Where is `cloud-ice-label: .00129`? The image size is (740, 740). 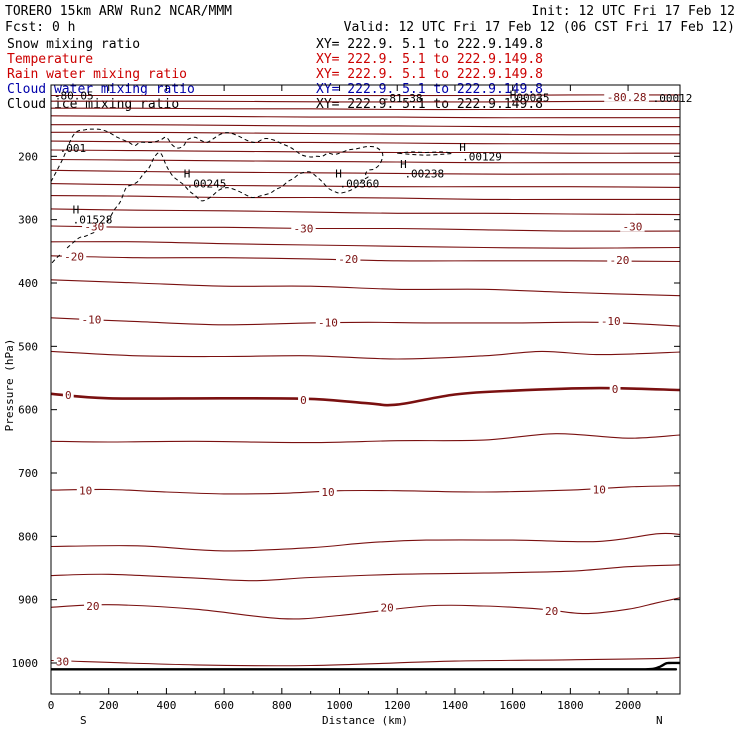
cloud-ice-label: .00129 is located at coordinates (482, 156).